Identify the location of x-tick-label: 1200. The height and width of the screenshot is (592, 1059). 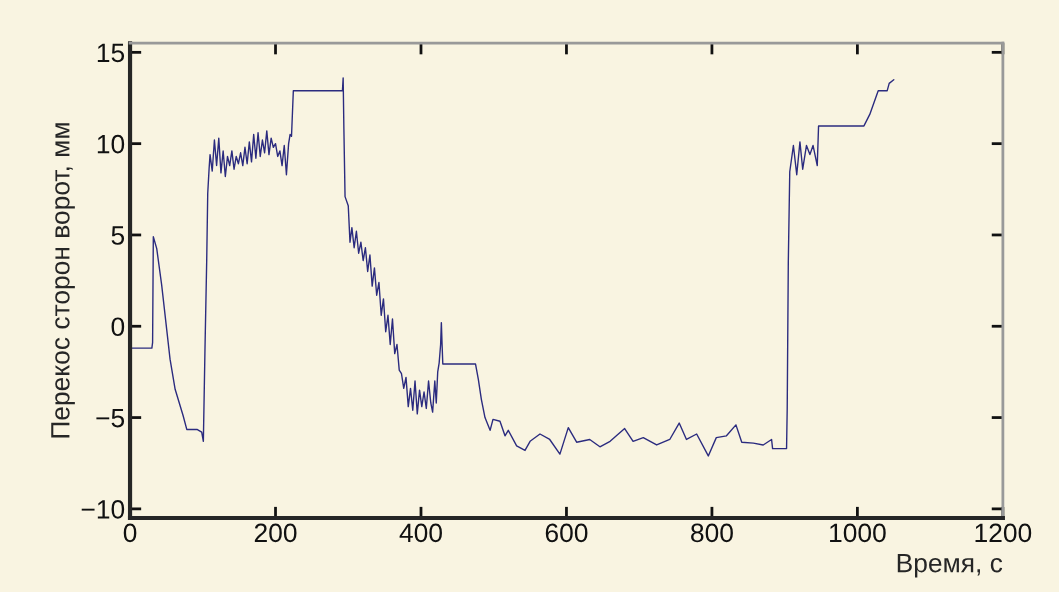
(1003, 533).